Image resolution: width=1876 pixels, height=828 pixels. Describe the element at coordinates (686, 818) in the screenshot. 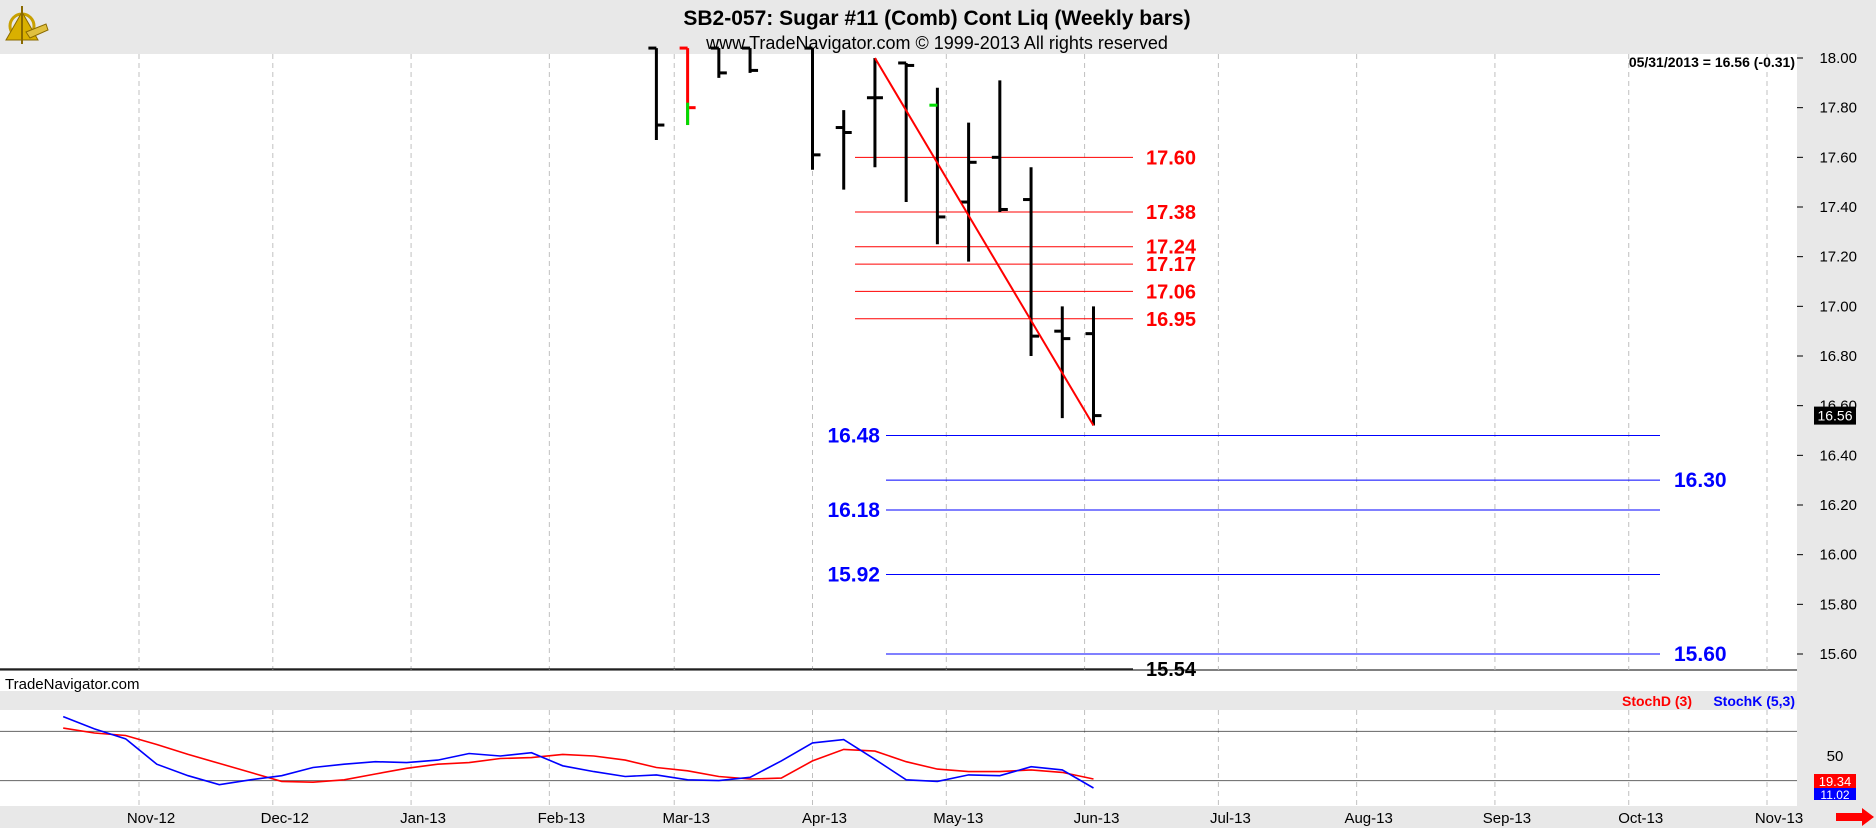

I see `date-tick-label: Mar-13` at that location.